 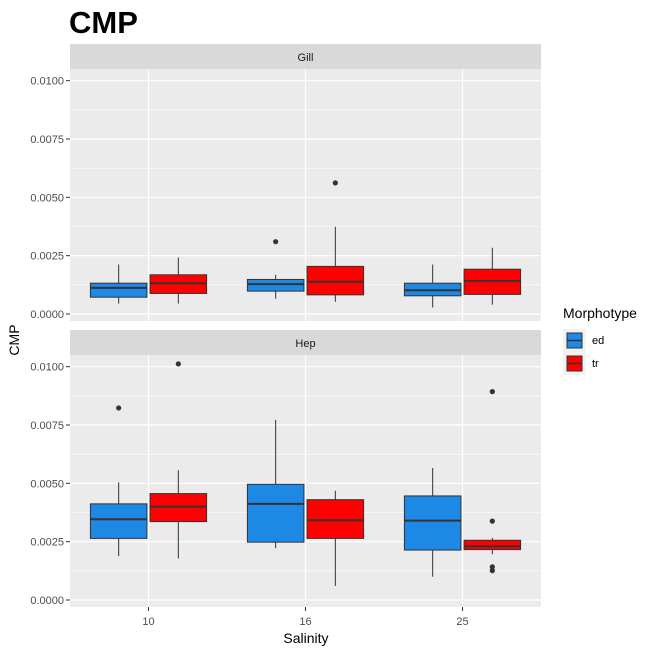 What do you see at coordinates (305, 622) in the screenshot?
I see `x-tick-label: 16` at bounding box center [305, 622].